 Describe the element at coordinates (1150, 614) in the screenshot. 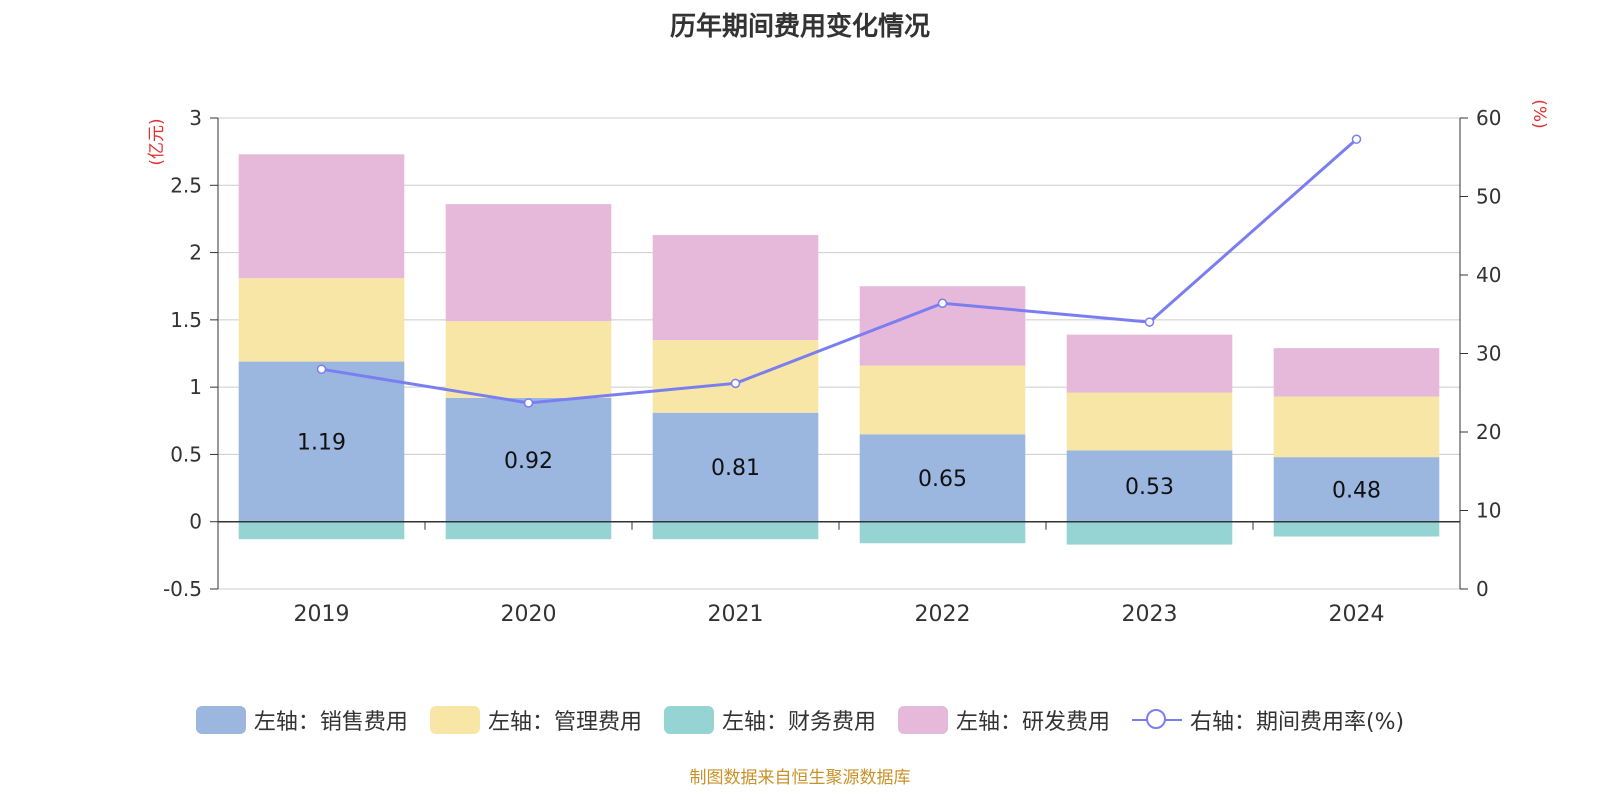

I see `category-label: 2023` at that location.